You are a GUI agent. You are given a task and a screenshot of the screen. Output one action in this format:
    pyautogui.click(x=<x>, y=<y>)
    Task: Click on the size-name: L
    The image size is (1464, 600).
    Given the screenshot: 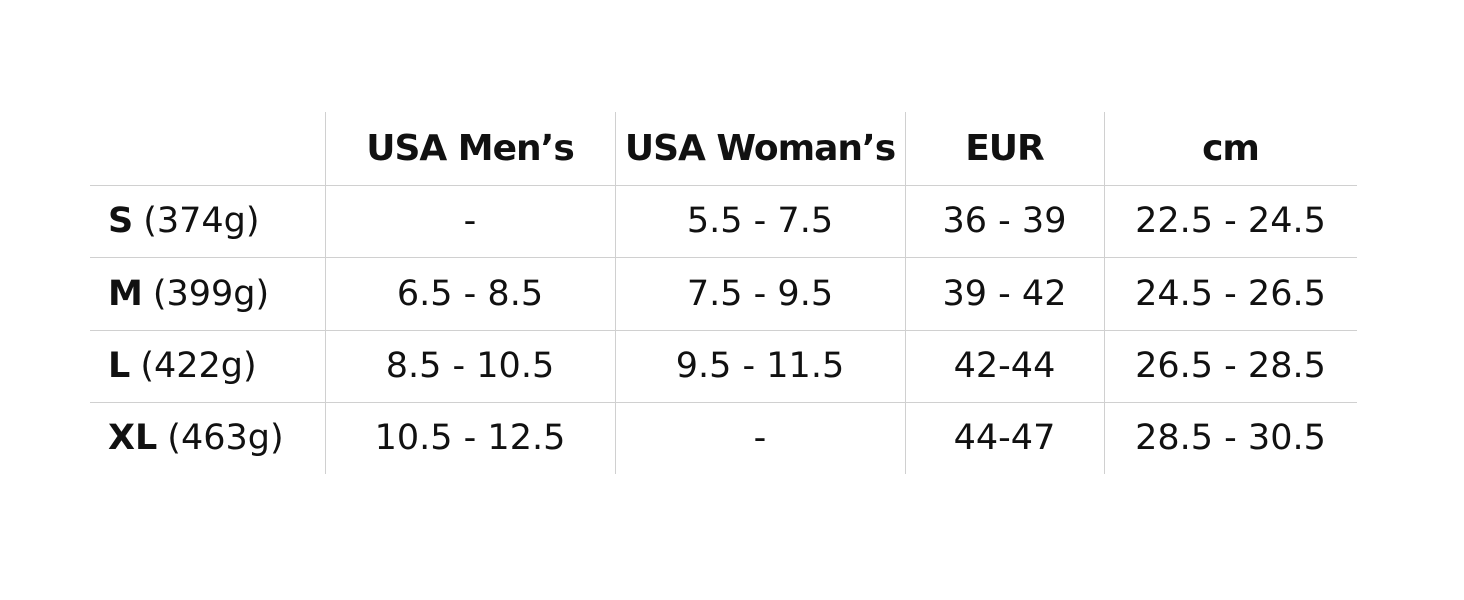 What is the action you would take?
    pyautogui.click(x=119, y=366)
    